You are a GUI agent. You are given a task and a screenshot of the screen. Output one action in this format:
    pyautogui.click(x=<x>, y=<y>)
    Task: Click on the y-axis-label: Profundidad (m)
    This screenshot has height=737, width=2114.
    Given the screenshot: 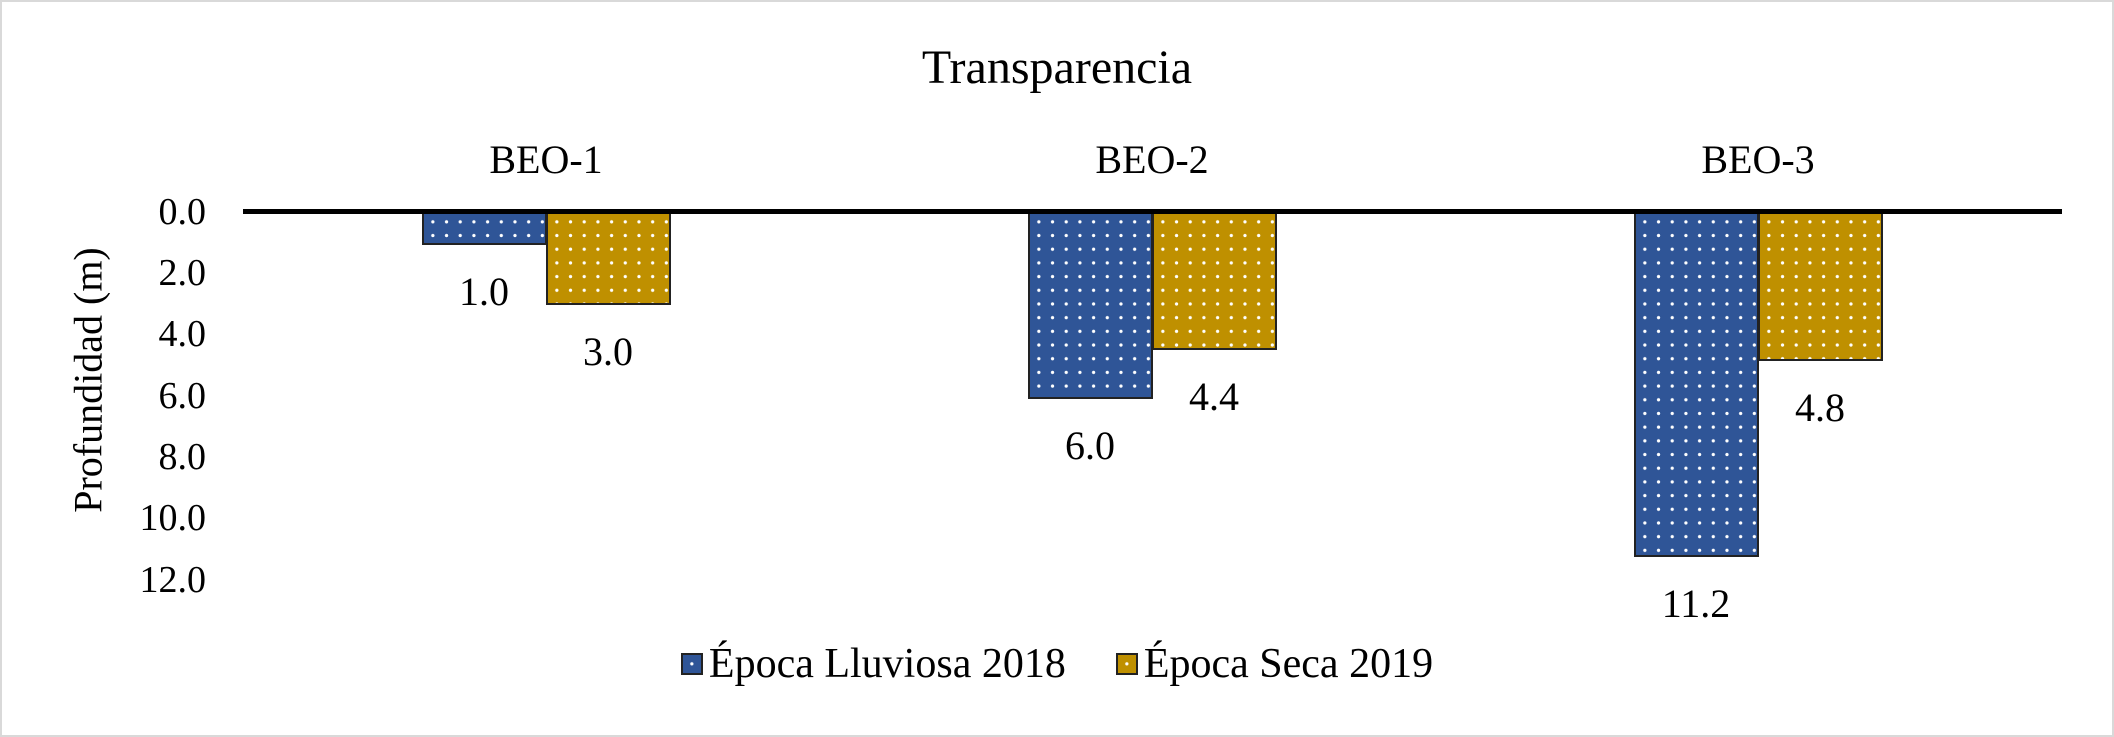 What is the action you would take?
    pyautogui.click(x=88, y=380)
    